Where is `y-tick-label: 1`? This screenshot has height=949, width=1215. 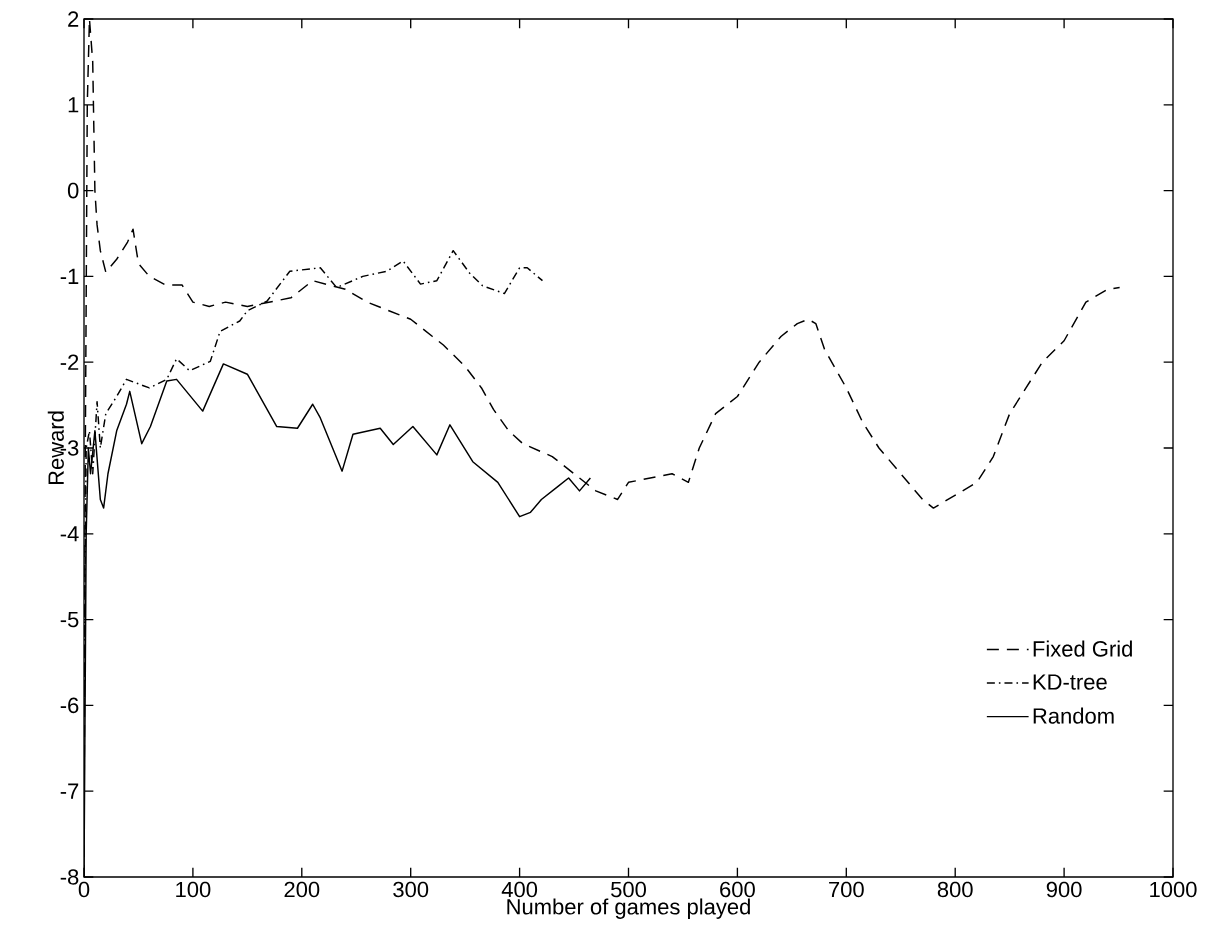
y-tick-label: 1 is located at coordinates (73, 105).